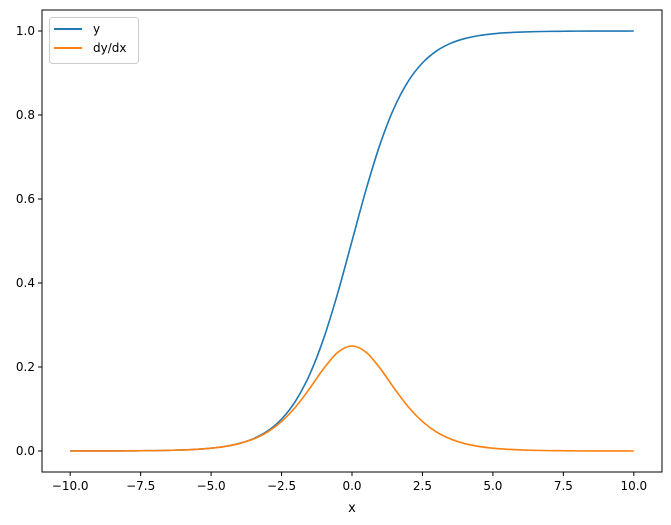  Describe the element at coordinates (96, 29) in the screenshot. I see `legend-label-y: y` at that location.